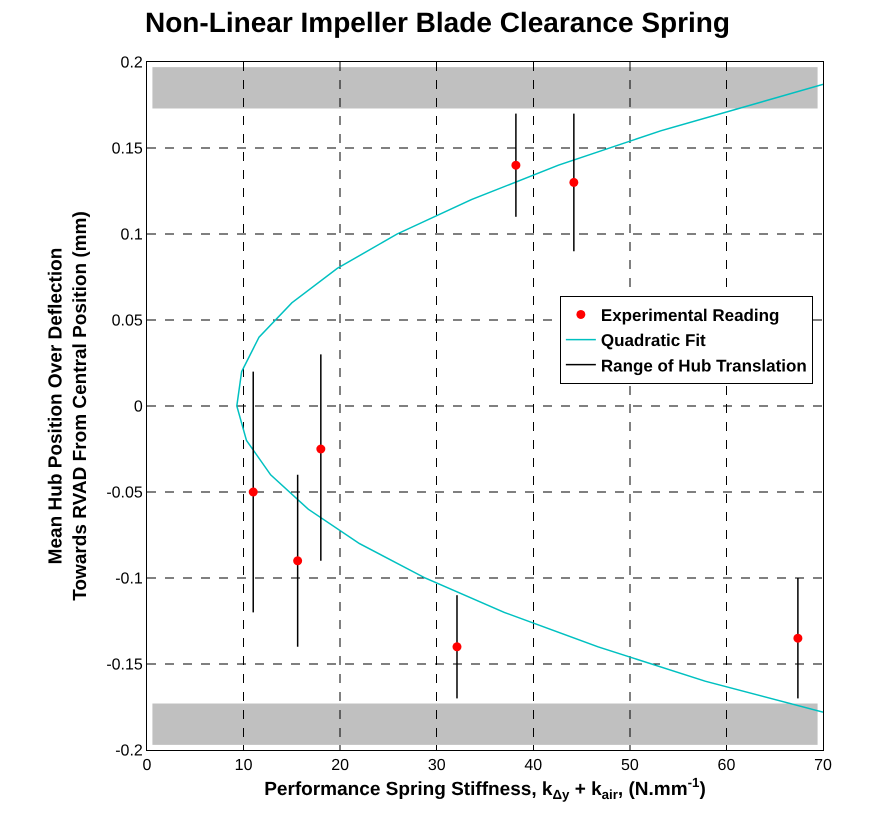 Image resolution: width=875 pixels, height=836 pixels. I want to click on y-tick-label: 0.05, so click(127, 321).